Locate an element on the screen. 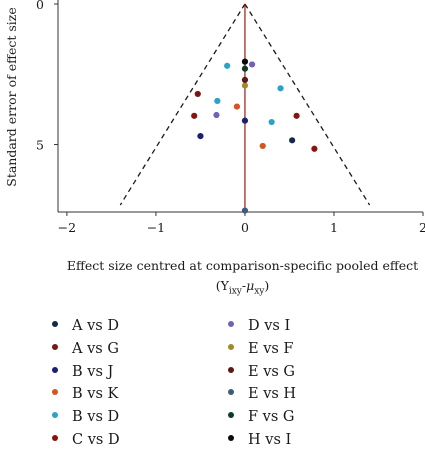 The width and height of the screenshot is (425, 450). x-formula-sub: xy is located at coordinates (259, 291).